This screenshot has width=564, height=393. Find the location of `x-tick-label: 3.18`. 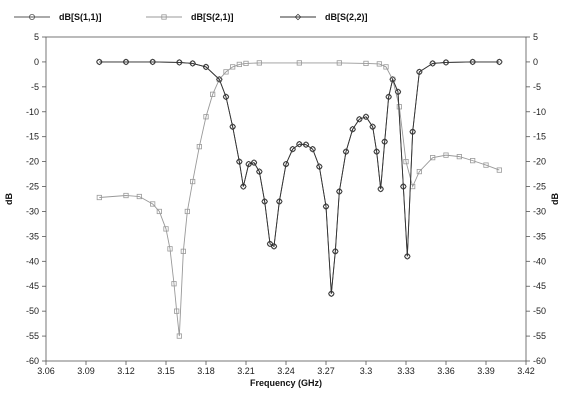

x-tick-label: 3.18 is located at coordinates (206, 371).